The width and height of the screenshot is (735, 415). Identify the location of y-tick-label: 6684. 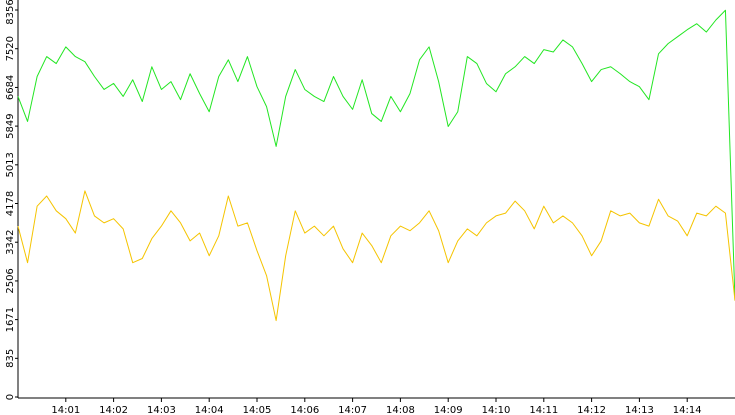
(10, 87).